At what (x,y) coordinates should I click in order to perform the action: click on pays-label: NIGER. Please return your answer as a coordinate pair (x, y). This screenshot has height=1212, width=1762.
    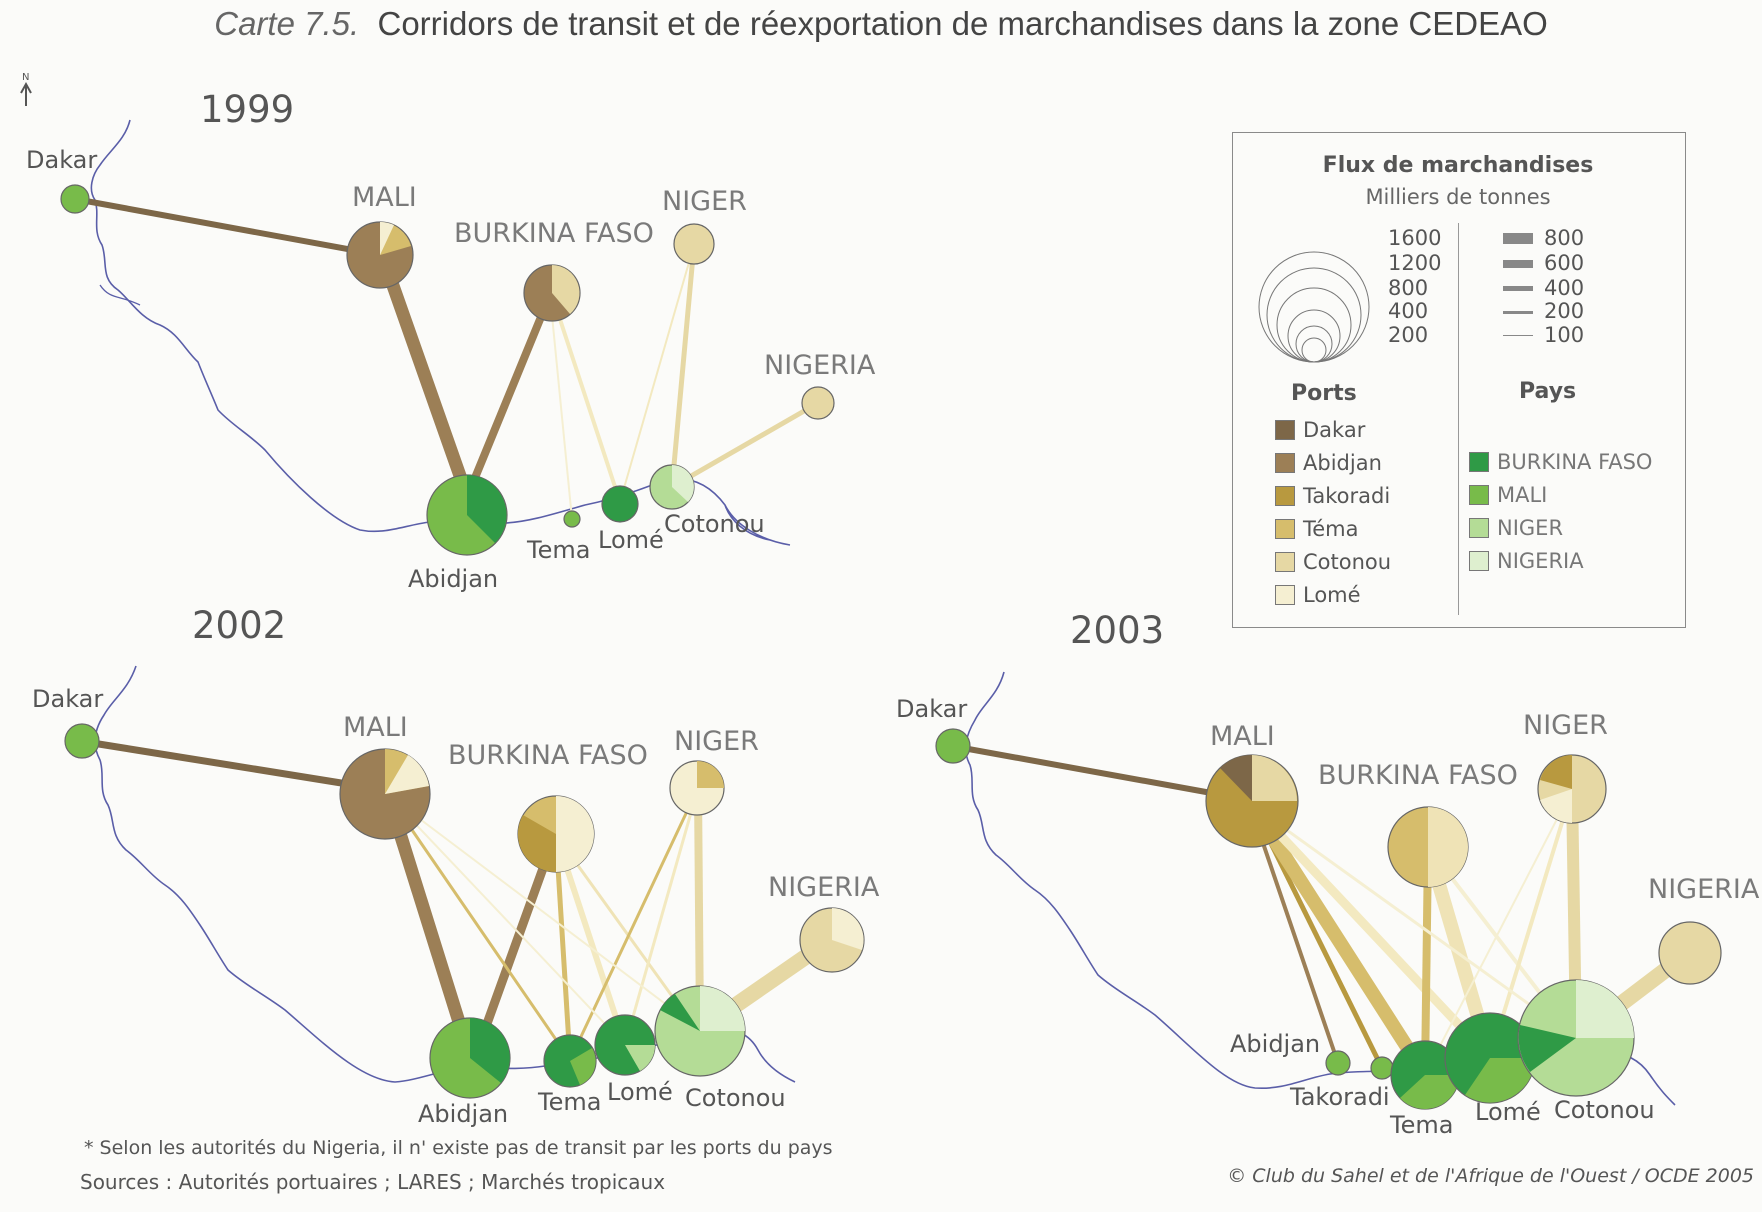
    Looking at the image, I should click on (1530, 528).